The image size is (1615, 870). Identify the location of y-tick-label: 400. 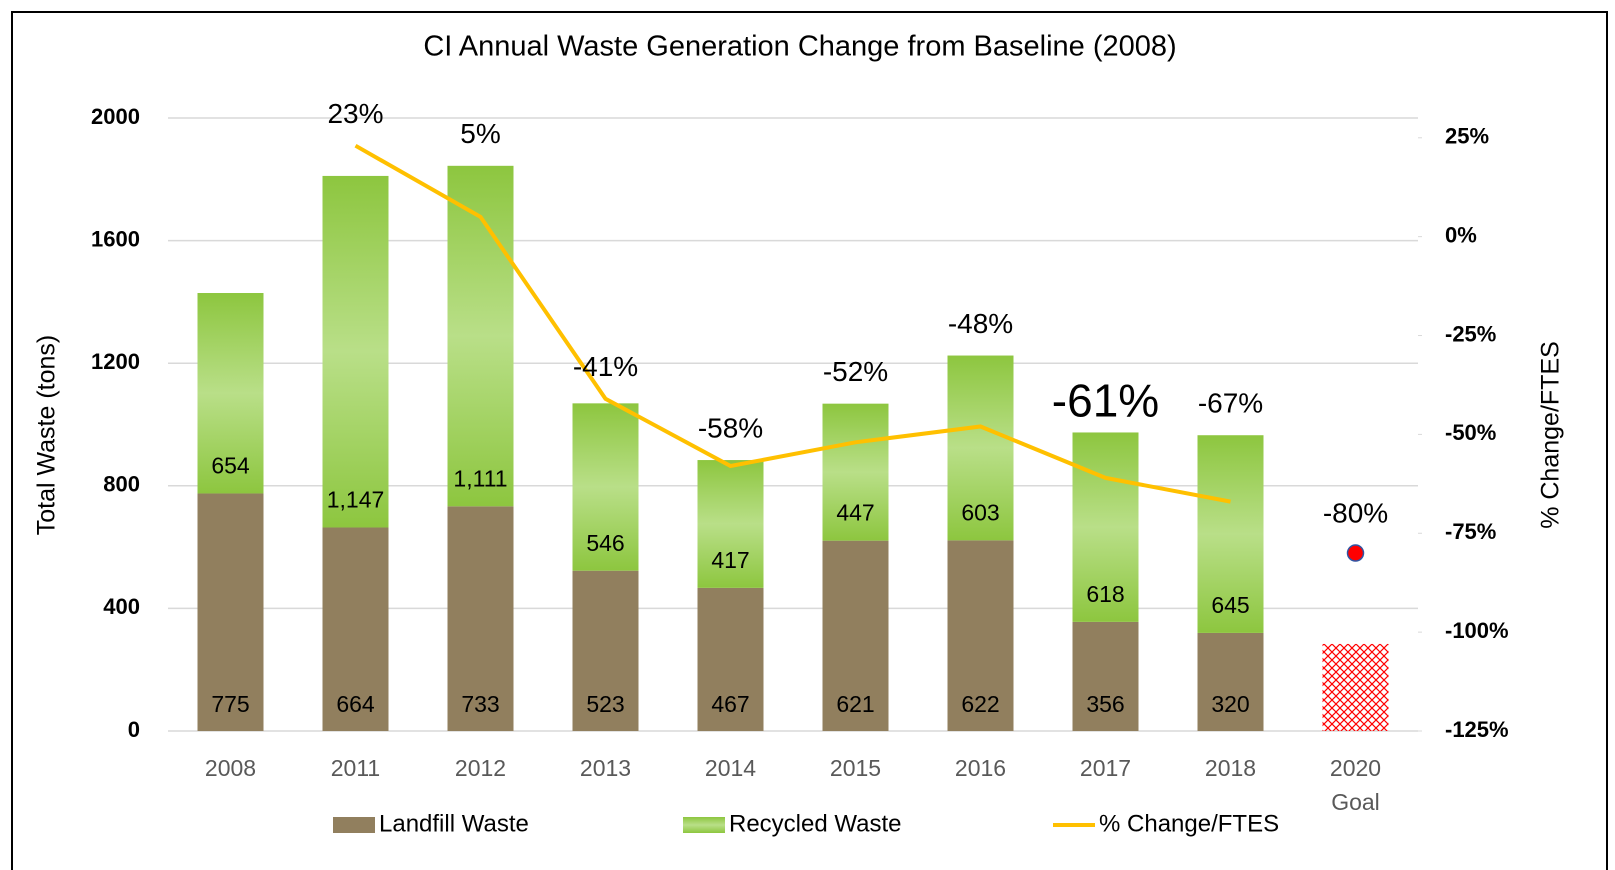
(121, 606).